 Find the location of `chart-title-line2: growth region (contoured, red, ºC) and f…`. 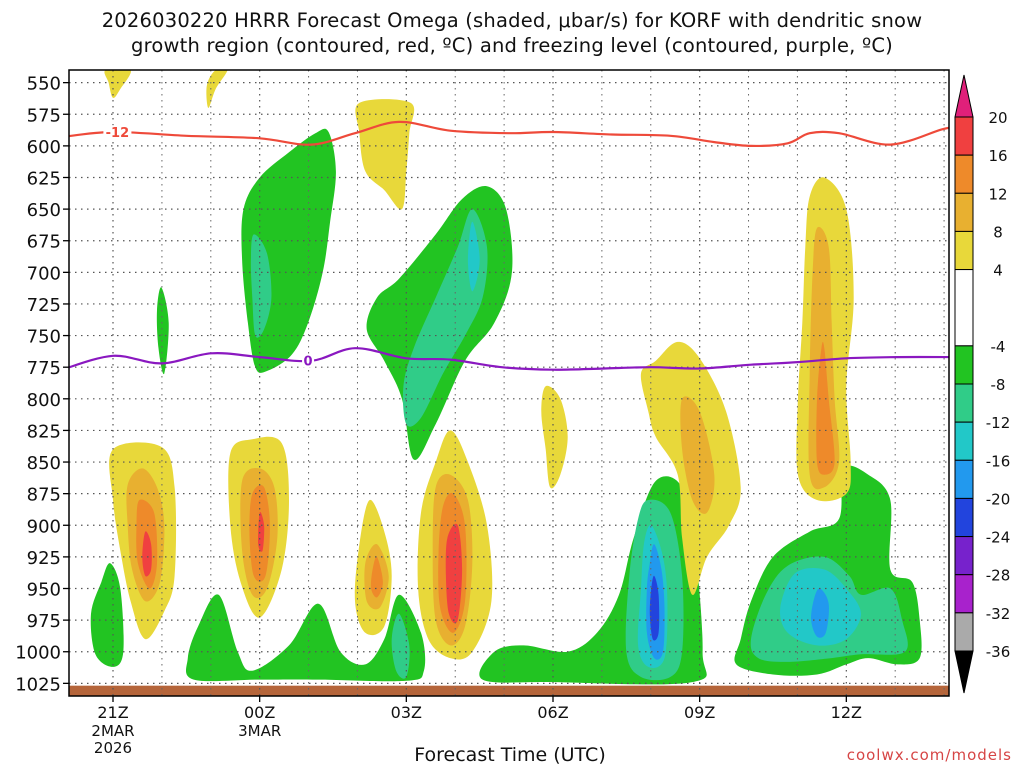

chart-title-line2: growth region (contoured, red, ºC) and f… is located at coordinates (512, 45).